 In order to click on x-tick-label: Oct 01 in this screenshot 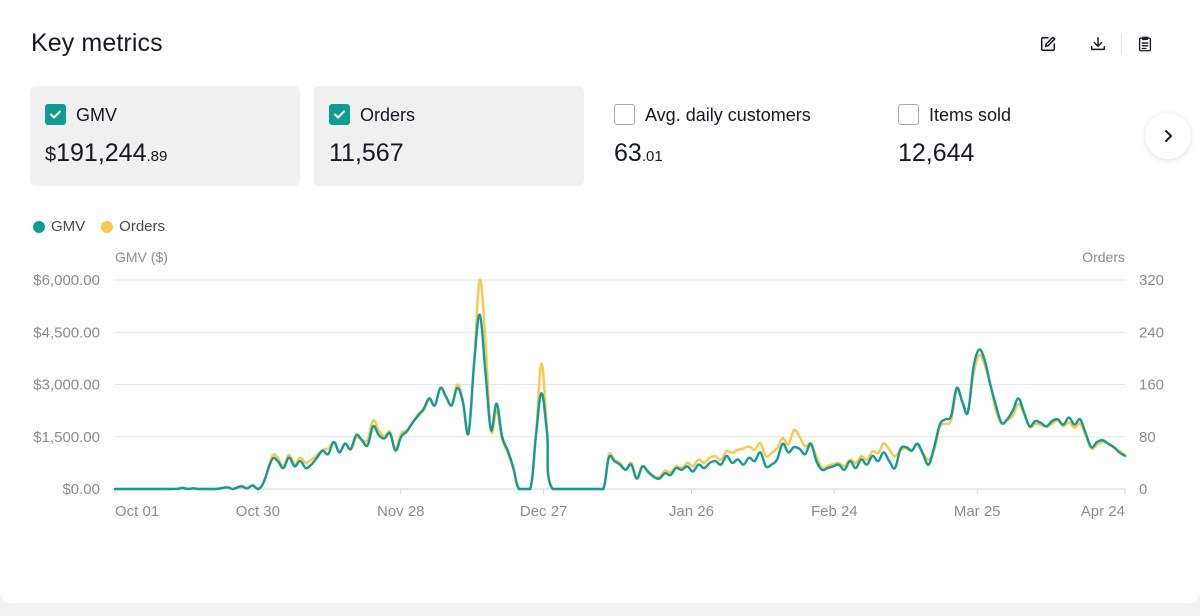, I will do `click(137, 511)`.